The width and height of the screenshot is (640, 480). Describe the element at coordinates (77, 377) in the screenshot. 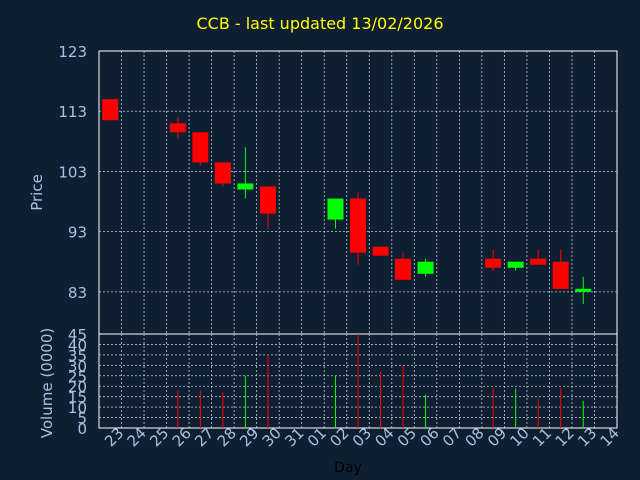

I see `volume-tick-label: 25` at that location.